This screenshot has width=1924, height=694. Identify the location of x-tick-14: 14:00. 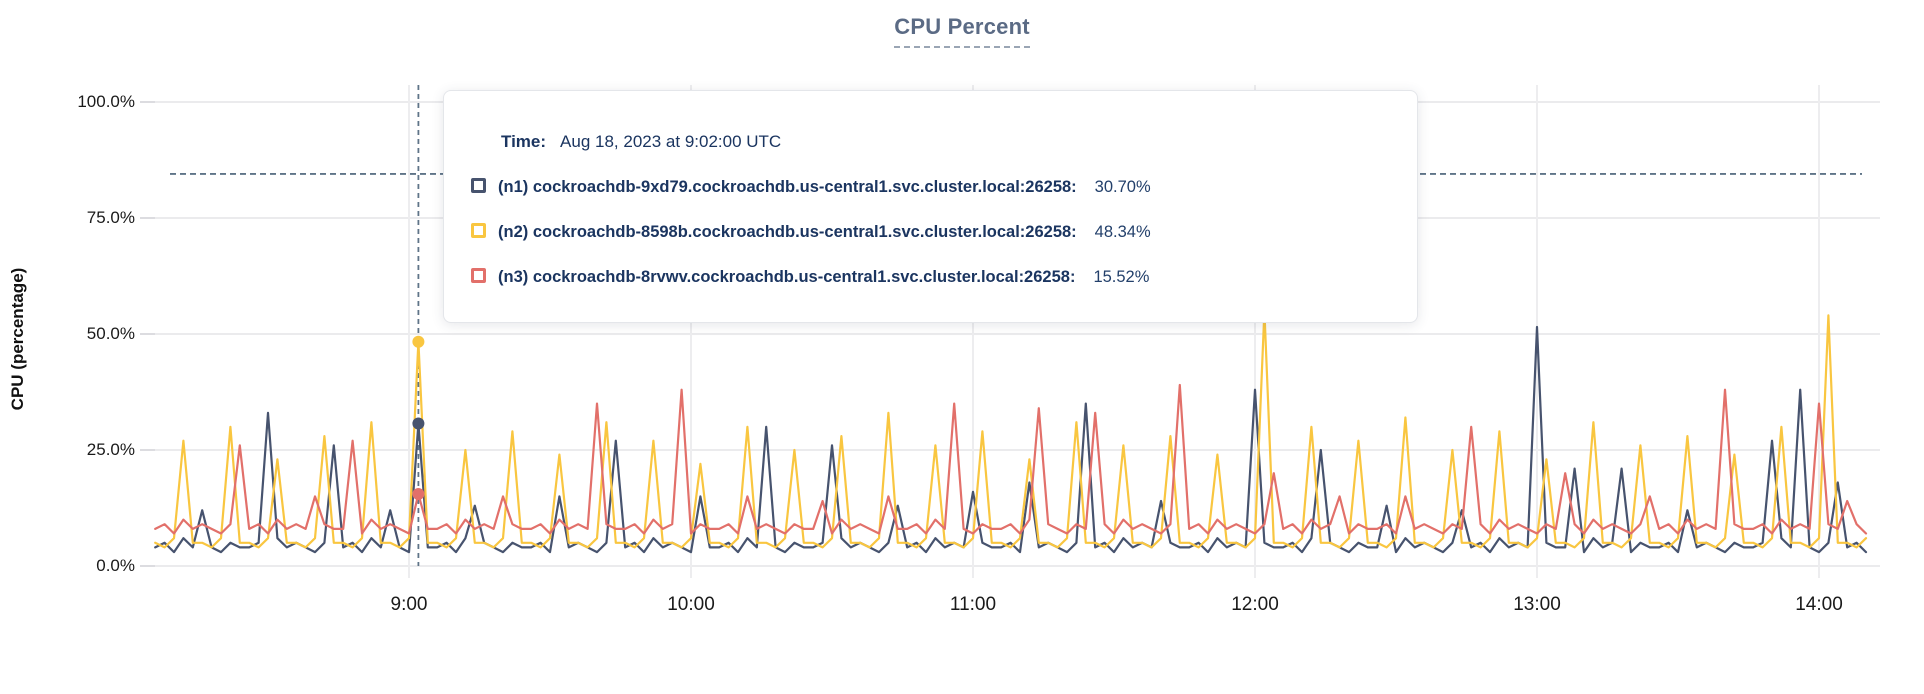
(1819, 604).